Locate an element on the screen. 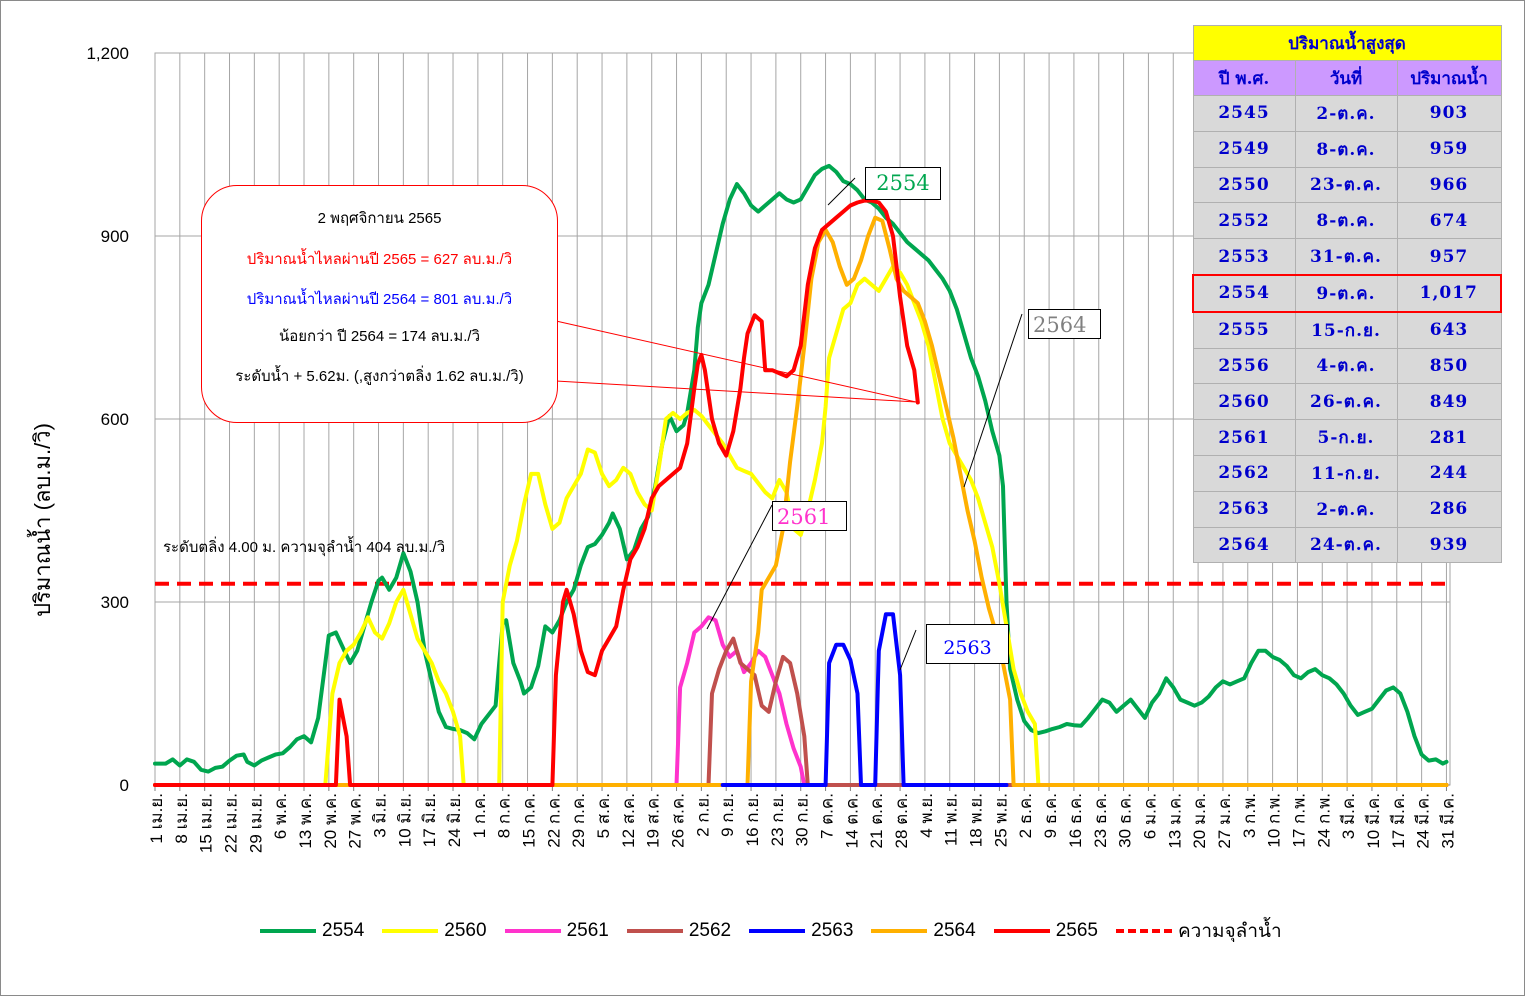 The width and height of the screenshot is (1525, 996). x-tick-label: 23 ก.ย. is located at coordinates (777, 819).